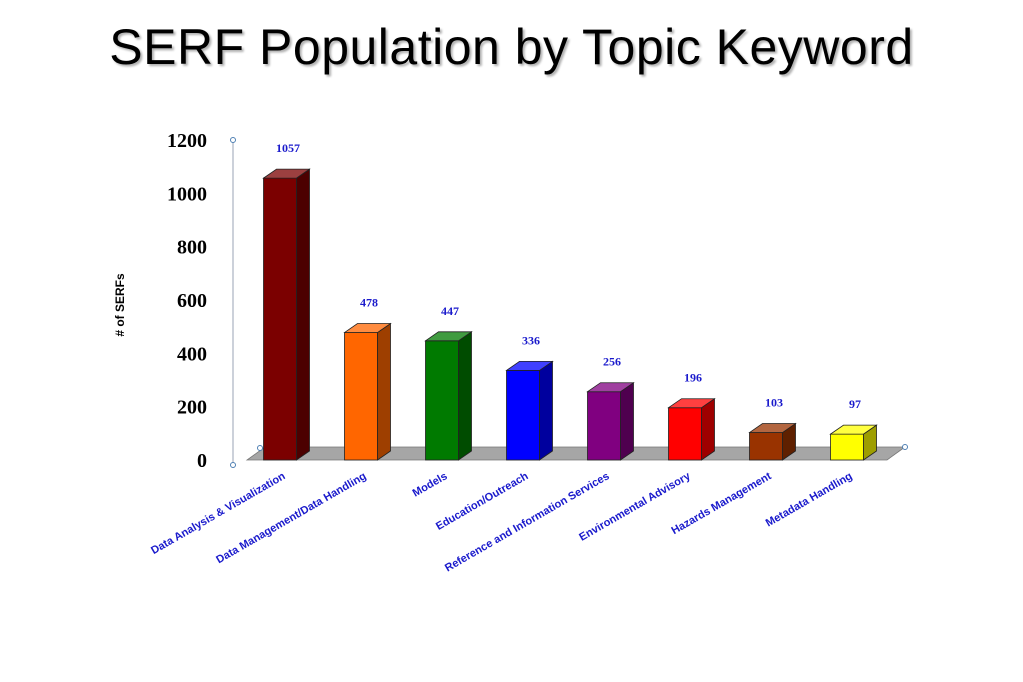 This screenshot has height=682, width=1023. I want to click on x-axis-end-marker, so click(905, 447).